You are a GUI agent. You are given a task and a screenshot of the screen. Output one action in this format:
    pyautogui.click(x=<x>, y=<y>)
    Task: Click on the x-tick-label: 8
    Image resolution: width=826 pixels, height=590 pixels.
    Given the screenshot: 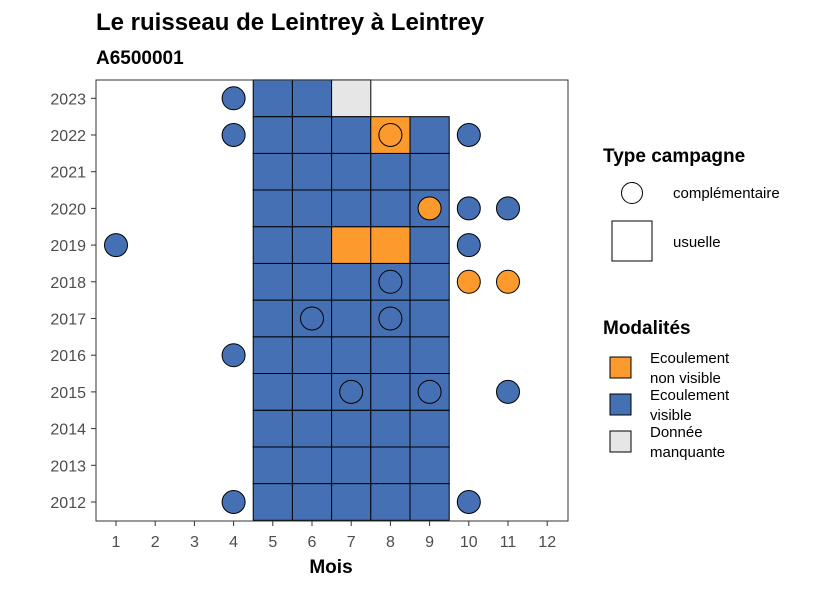 What is the action you would take?
    pyautogui.click(x=390, y=542)
    